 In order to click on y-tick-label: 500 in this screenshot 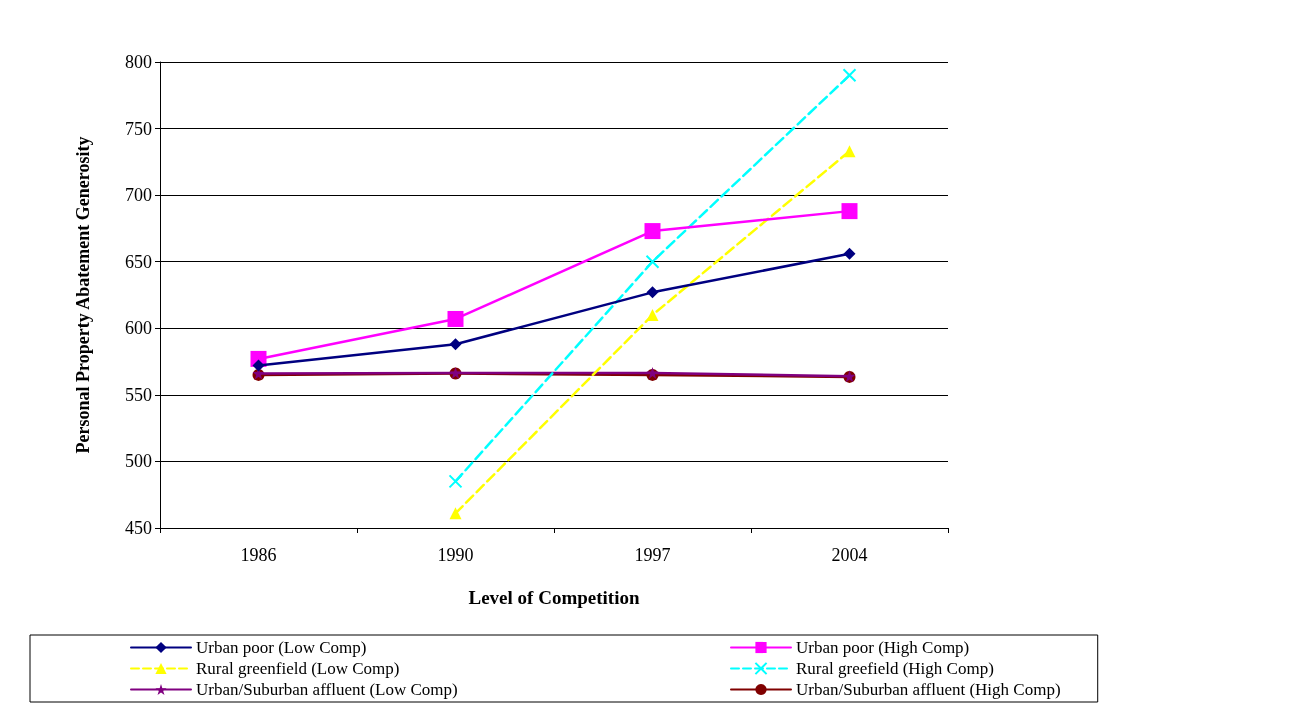, I will do `click(138, 461)`.